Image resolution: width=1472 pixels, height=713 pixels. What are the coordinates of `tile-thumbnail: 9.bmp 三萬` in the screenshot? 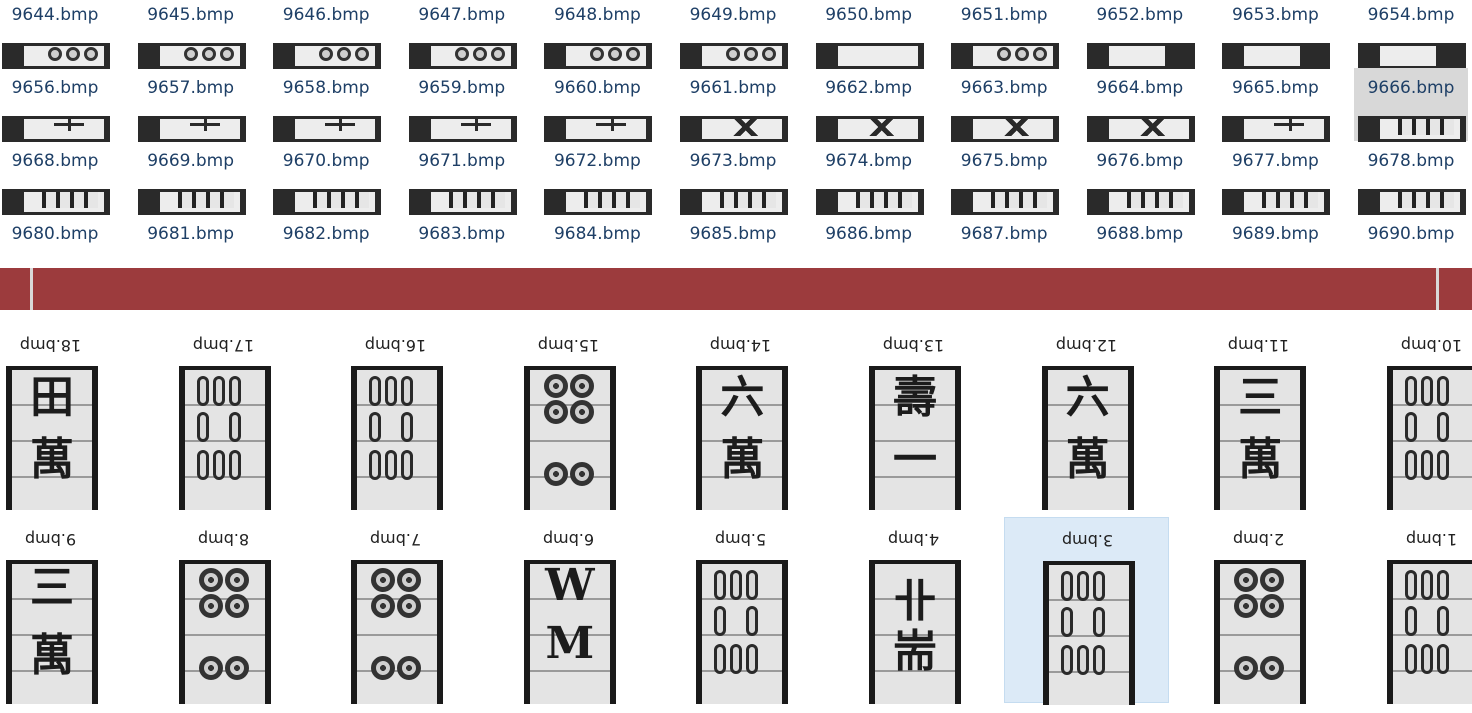 It's located at (66, 604).